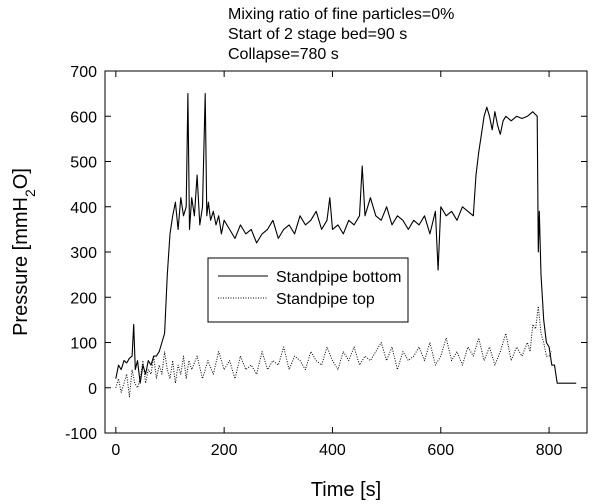  I want to click on legend-box, so click(308, 290).